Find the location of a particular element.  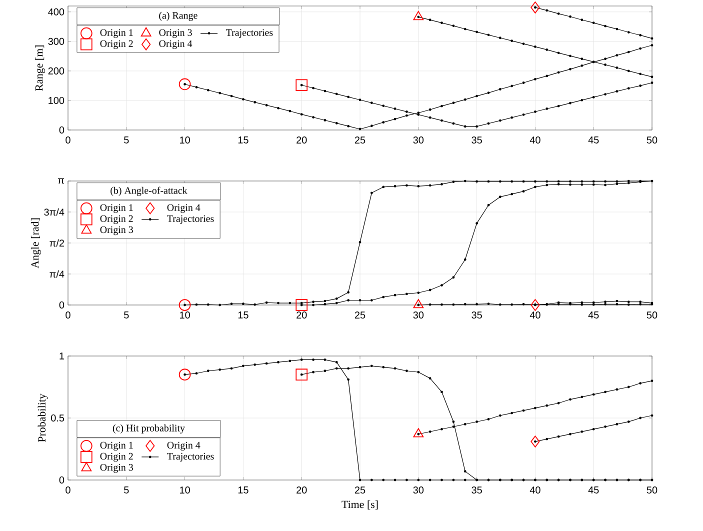

legend-title: (a) Range is located at coordinates (178, 16).